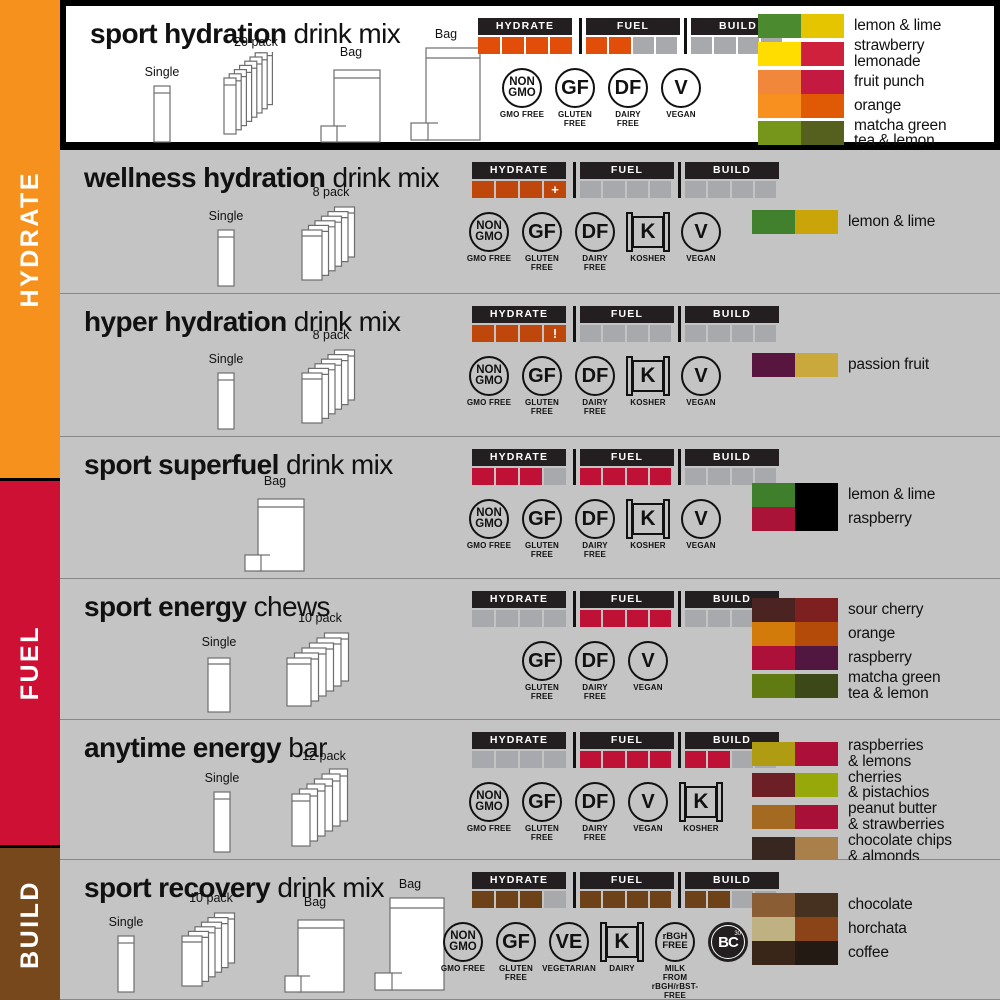  I want to click on product-name-bold: sport superfuel, so click(181, 464).